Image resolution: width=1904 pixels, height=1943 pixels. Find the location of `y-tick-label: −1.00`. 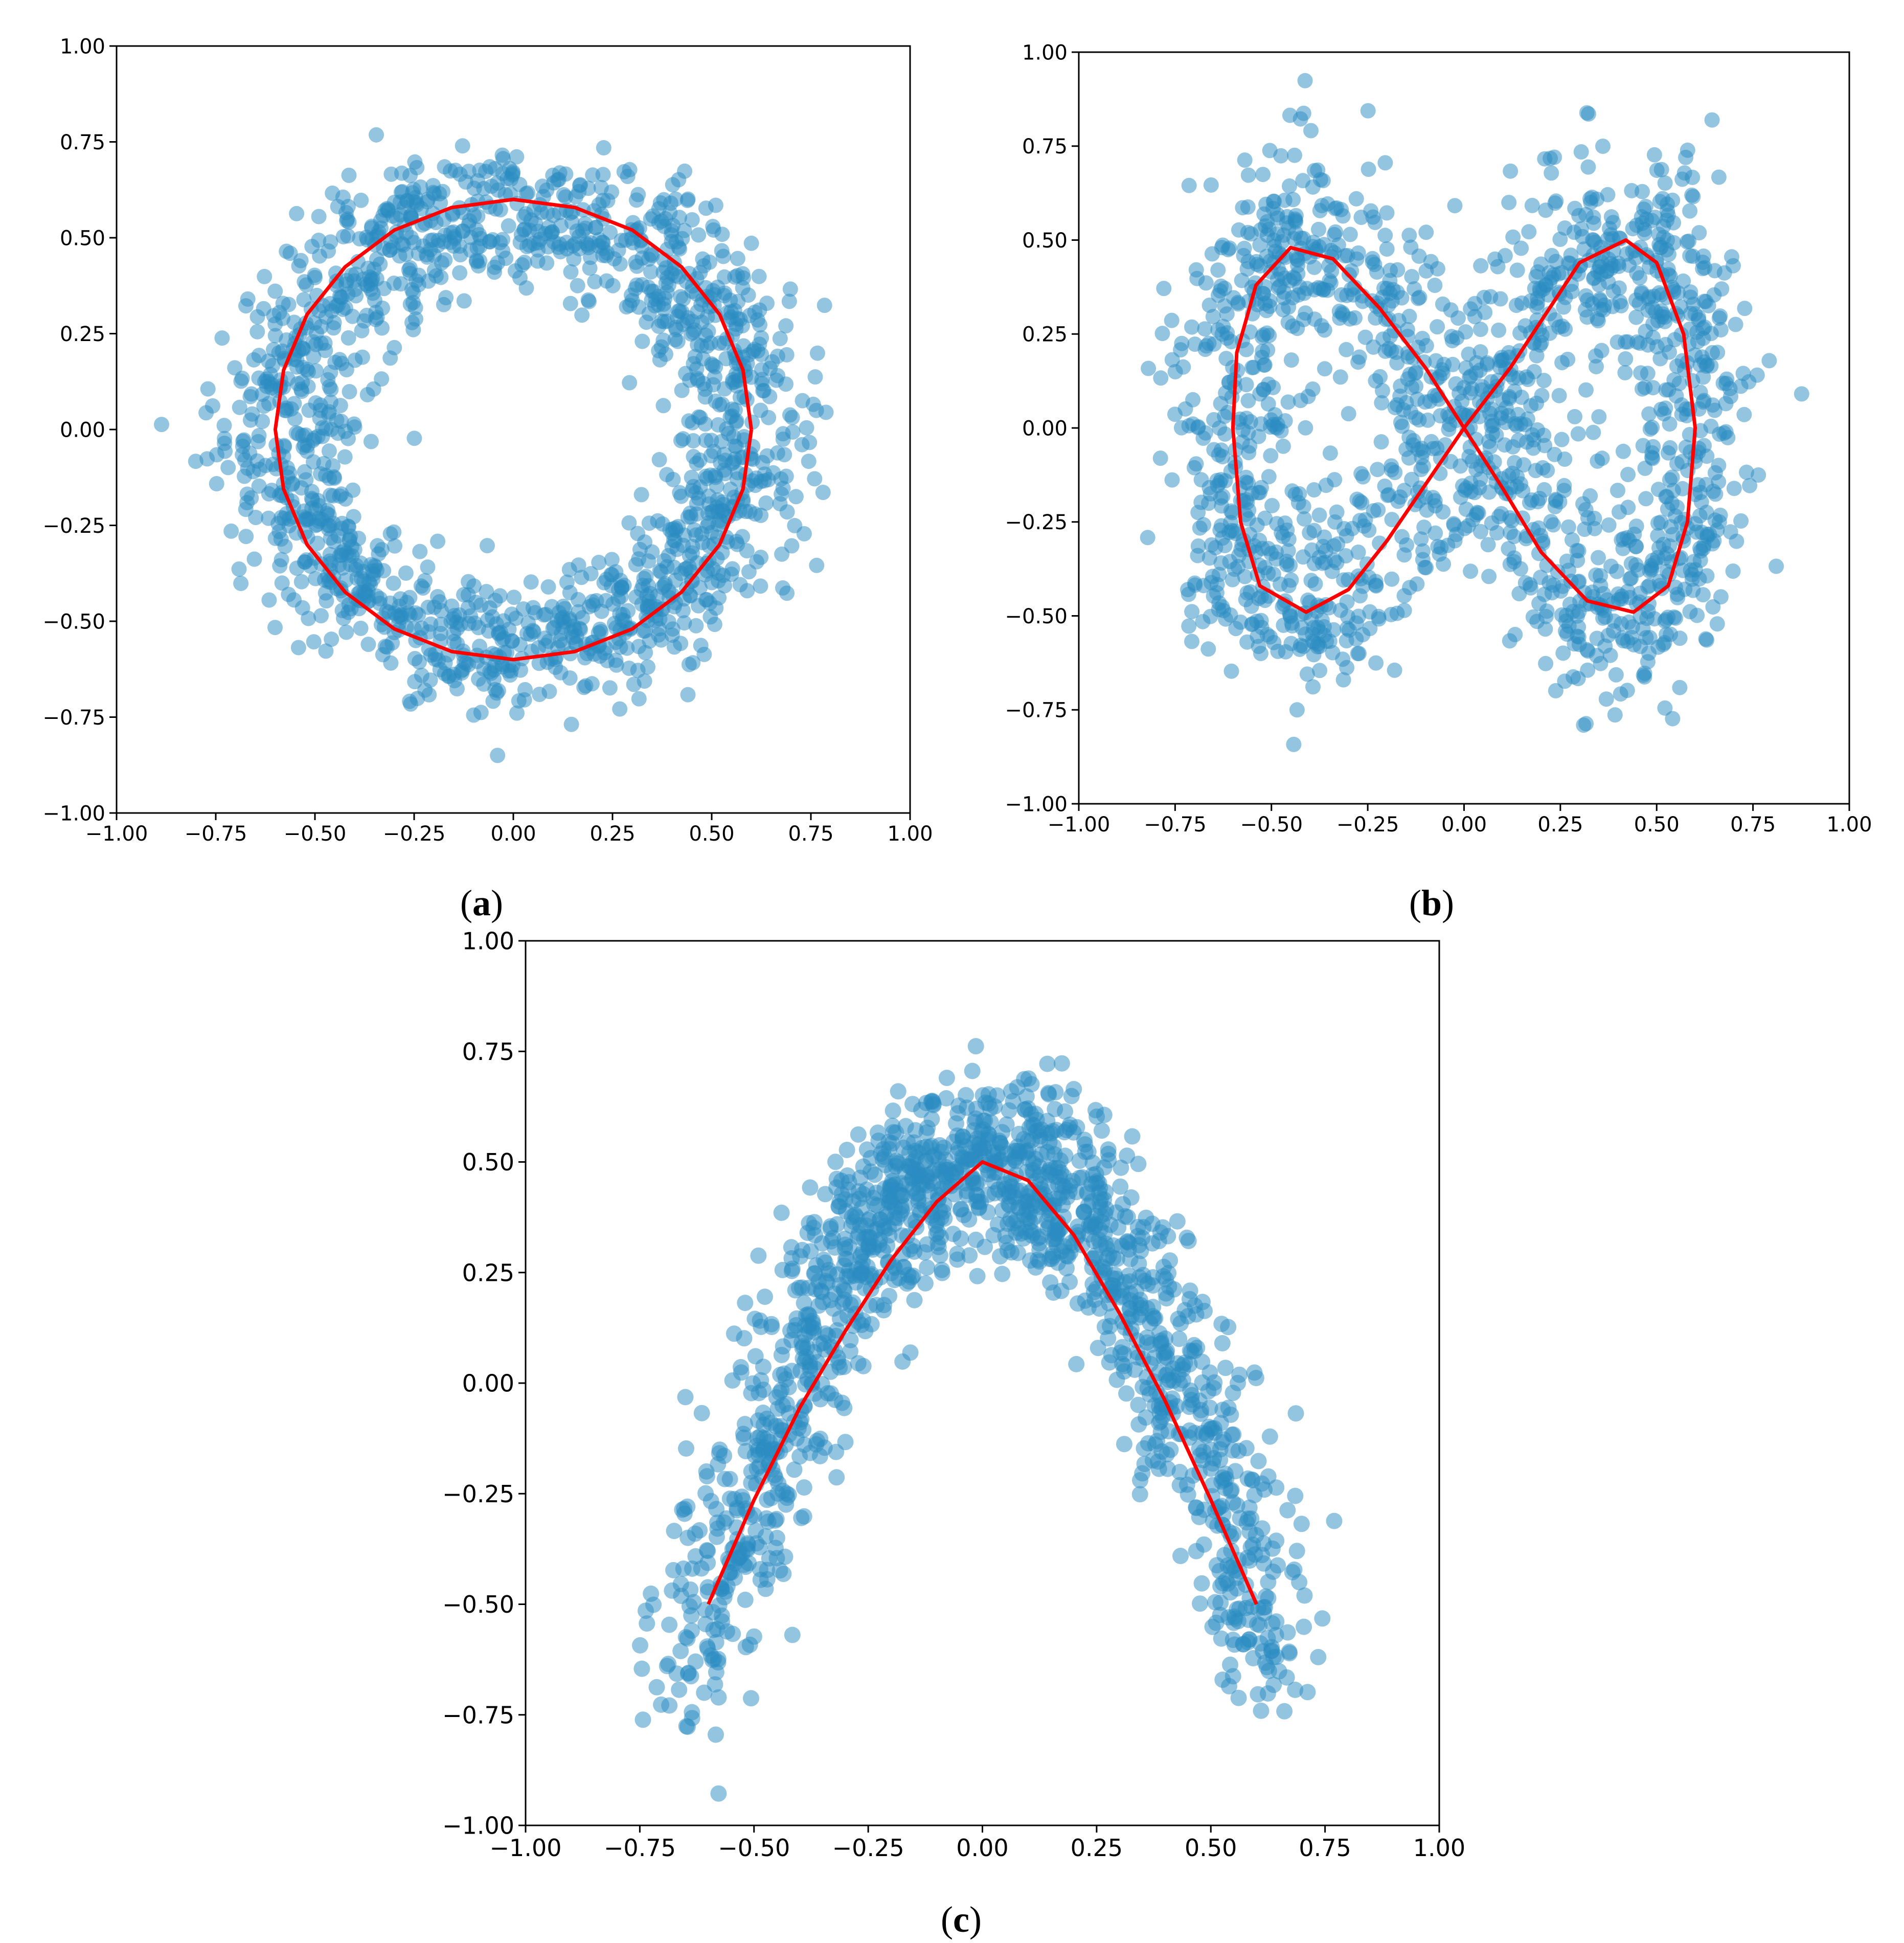

y-tick-label: −1.00 is located at coordinates (1036, 804).